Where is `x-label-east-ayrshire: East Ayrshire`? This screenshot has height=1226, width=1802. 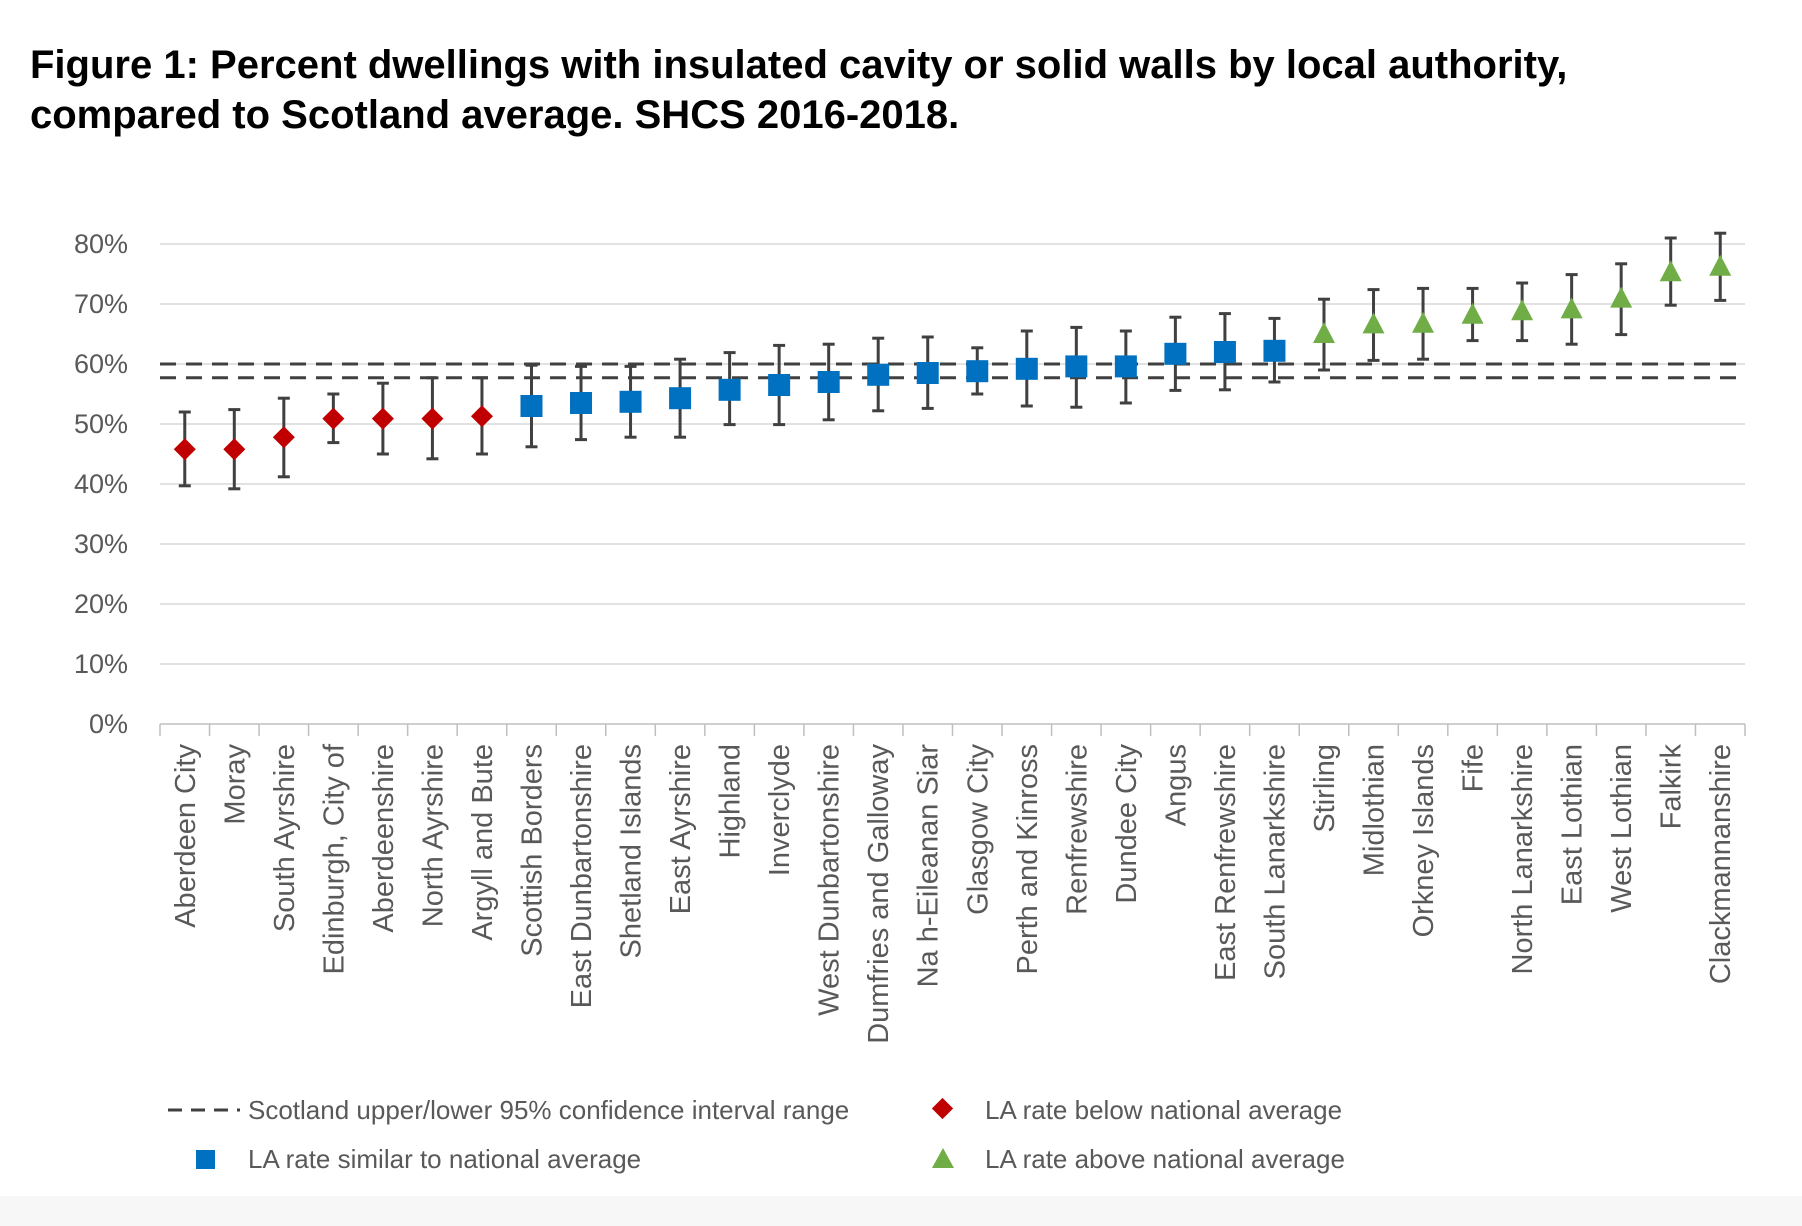 x-label-east-ayrshire: East Ayrshire is located at coordinates (681, 829).